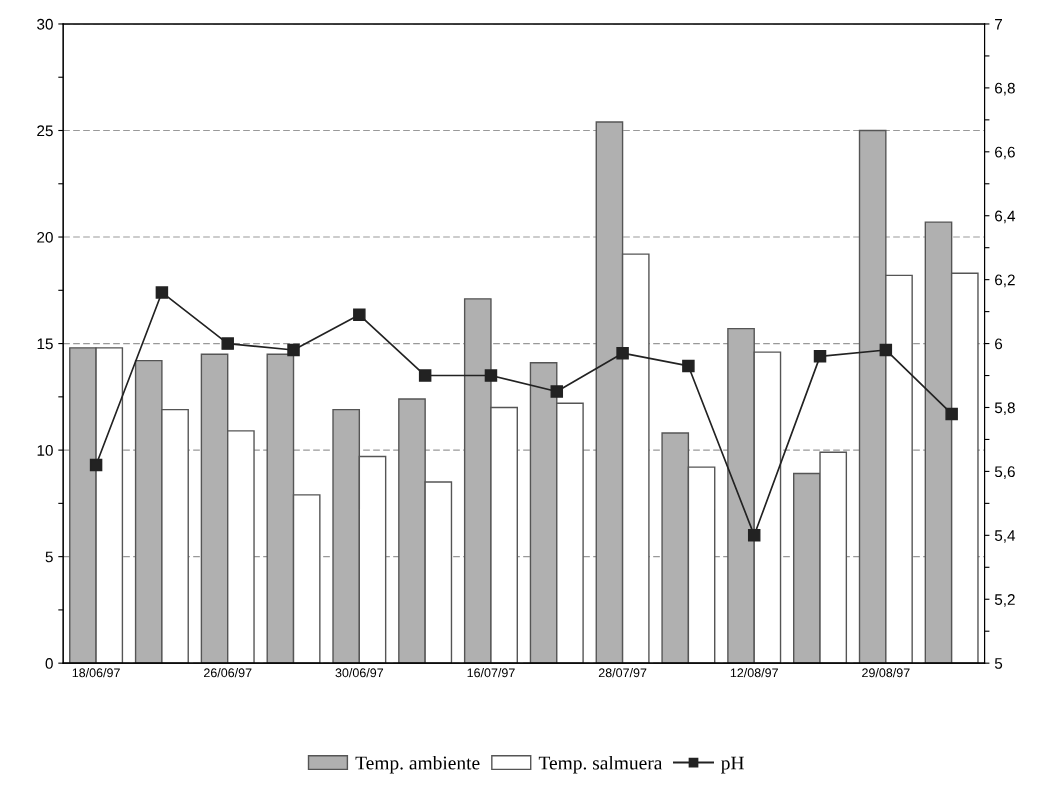 This screenshot has width=1053, height=799. I want to click on x-tick-label: 12/08/97, so click(754, 673).